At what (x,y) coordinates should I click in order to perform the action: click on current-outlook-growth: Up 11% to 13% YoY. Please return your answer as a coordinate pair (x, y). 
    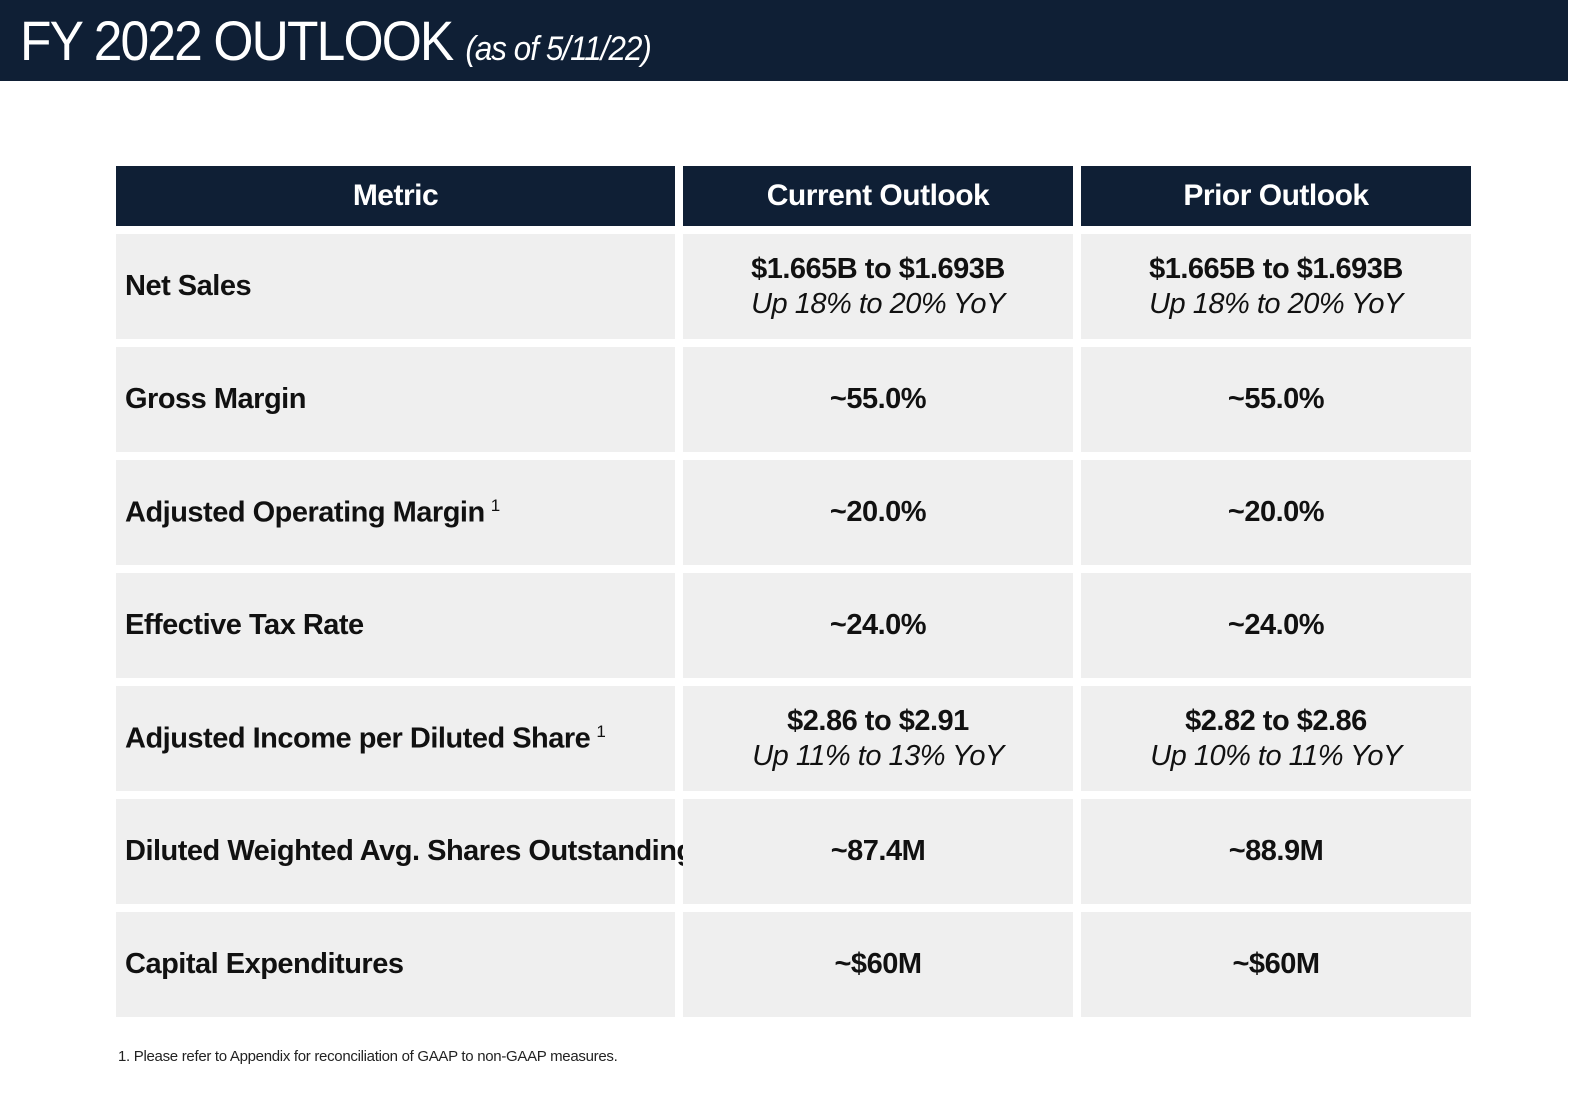
    Looking at the image, I should click on (878, 755).